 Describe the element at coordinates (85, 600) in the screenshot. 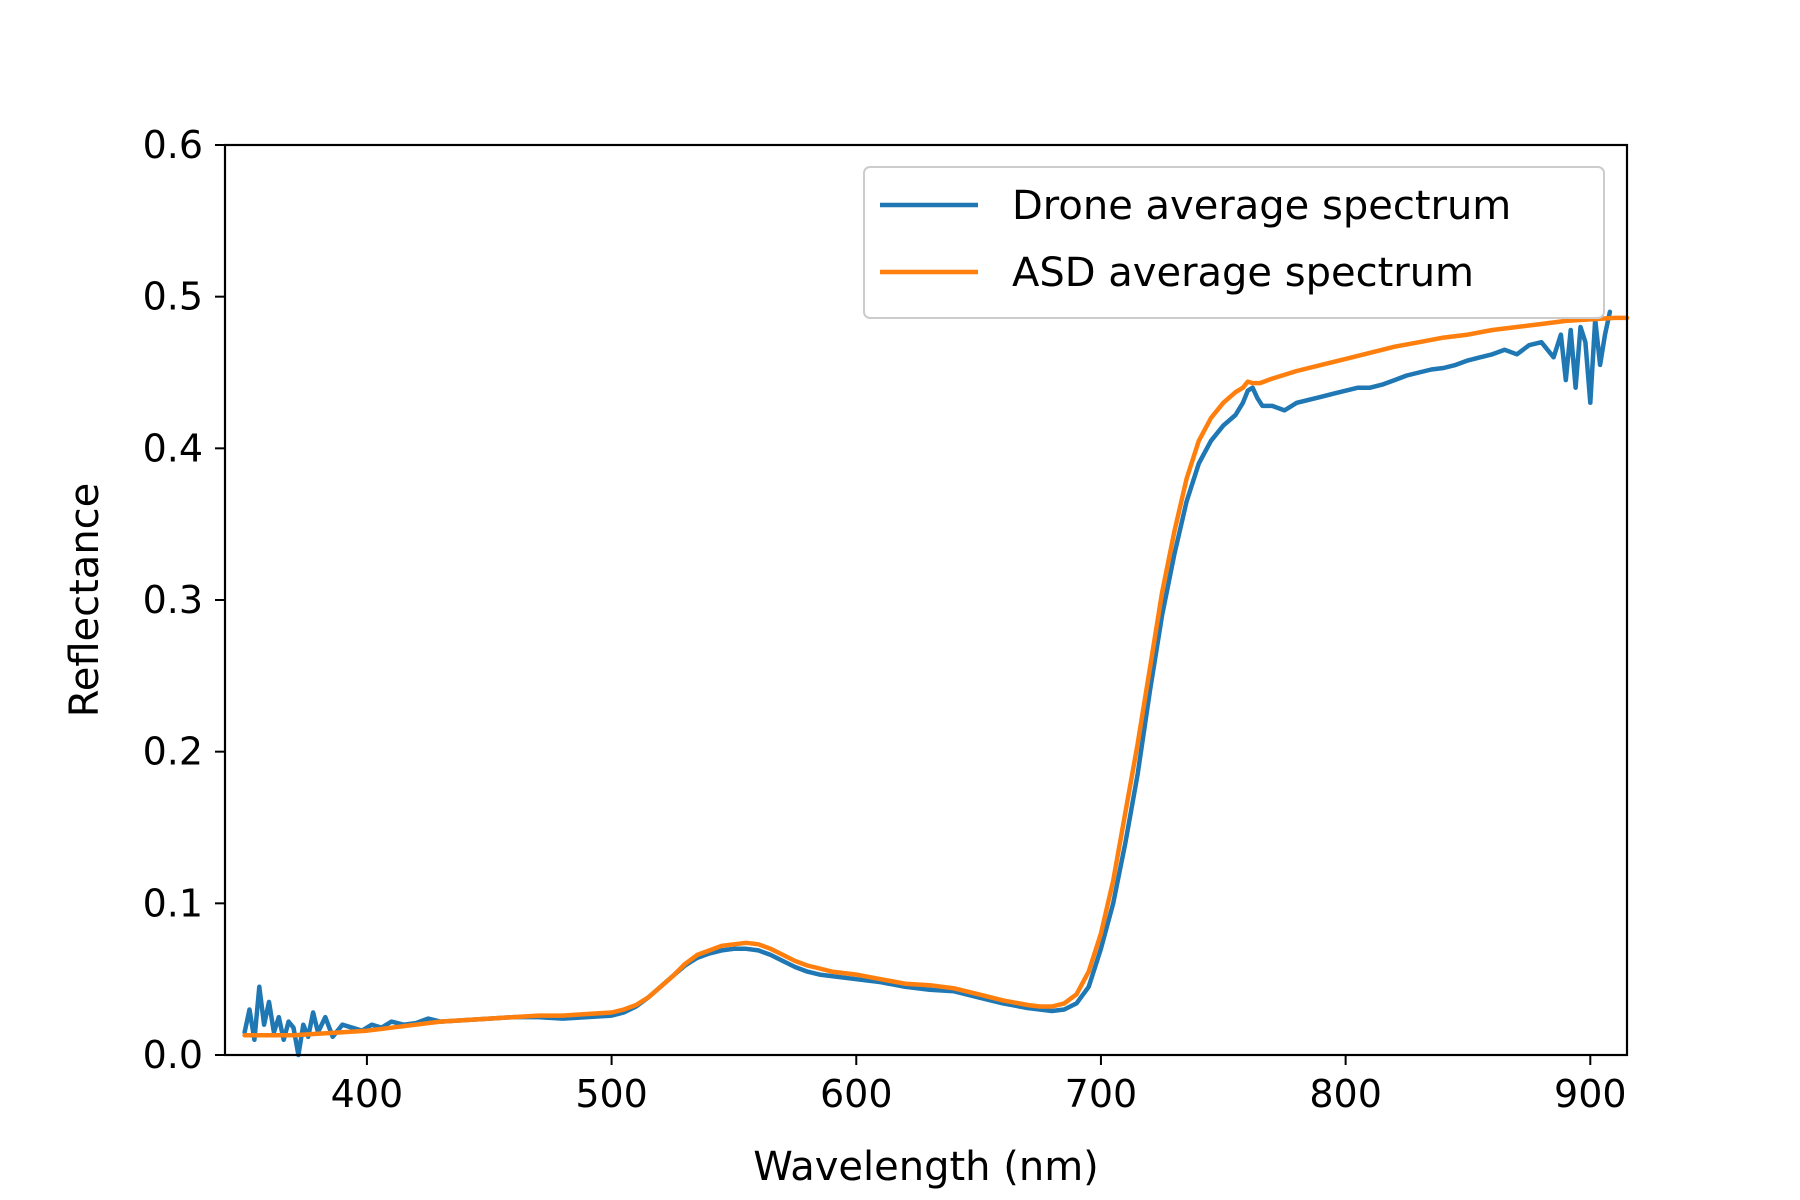

I see `y-axis-label: Reflectance` at that location.